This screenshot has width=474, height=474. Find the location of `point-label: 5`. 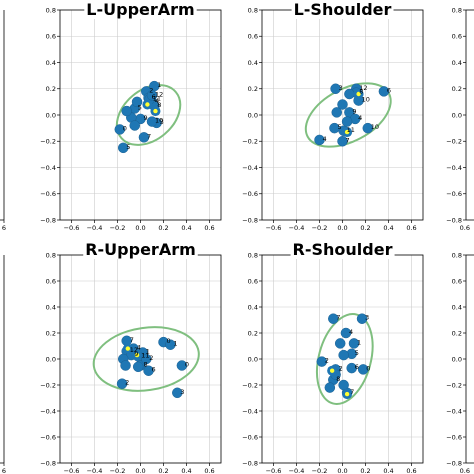

point-label: 5 is located at coordinates (357, 353).